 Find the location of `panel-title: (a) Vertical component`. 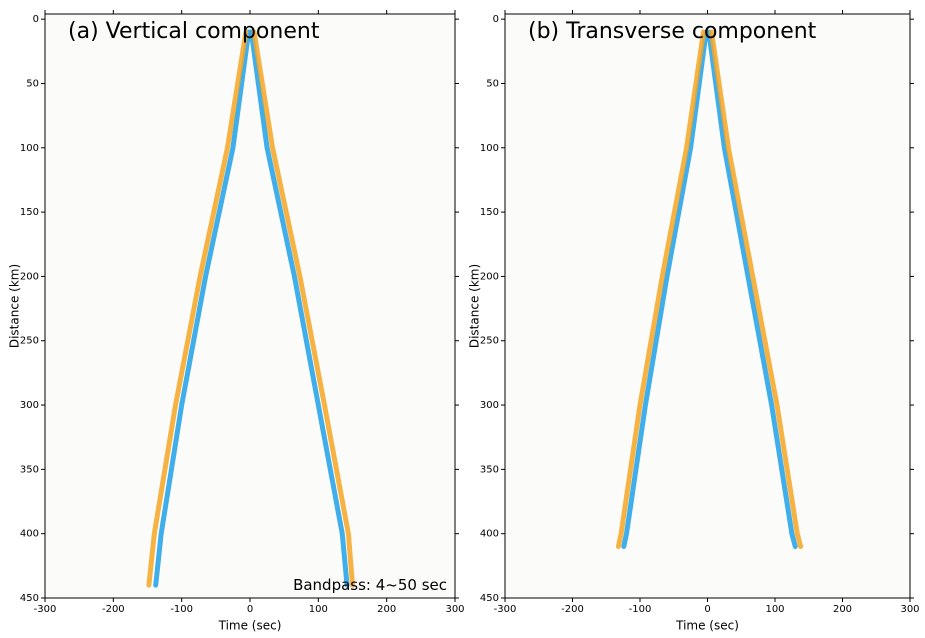

panel-title: (a) Vertical component is located at coordinates (194, 31).